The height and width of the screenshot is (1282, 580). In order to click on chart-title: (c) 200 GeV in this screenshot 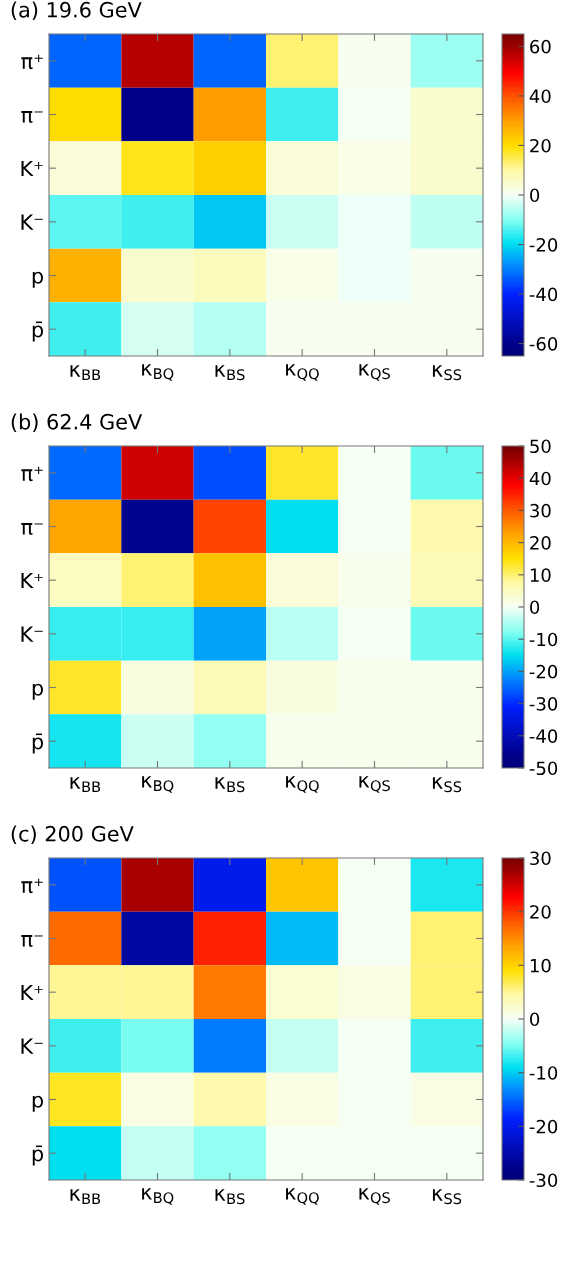, I will do `click(72, 835)`.